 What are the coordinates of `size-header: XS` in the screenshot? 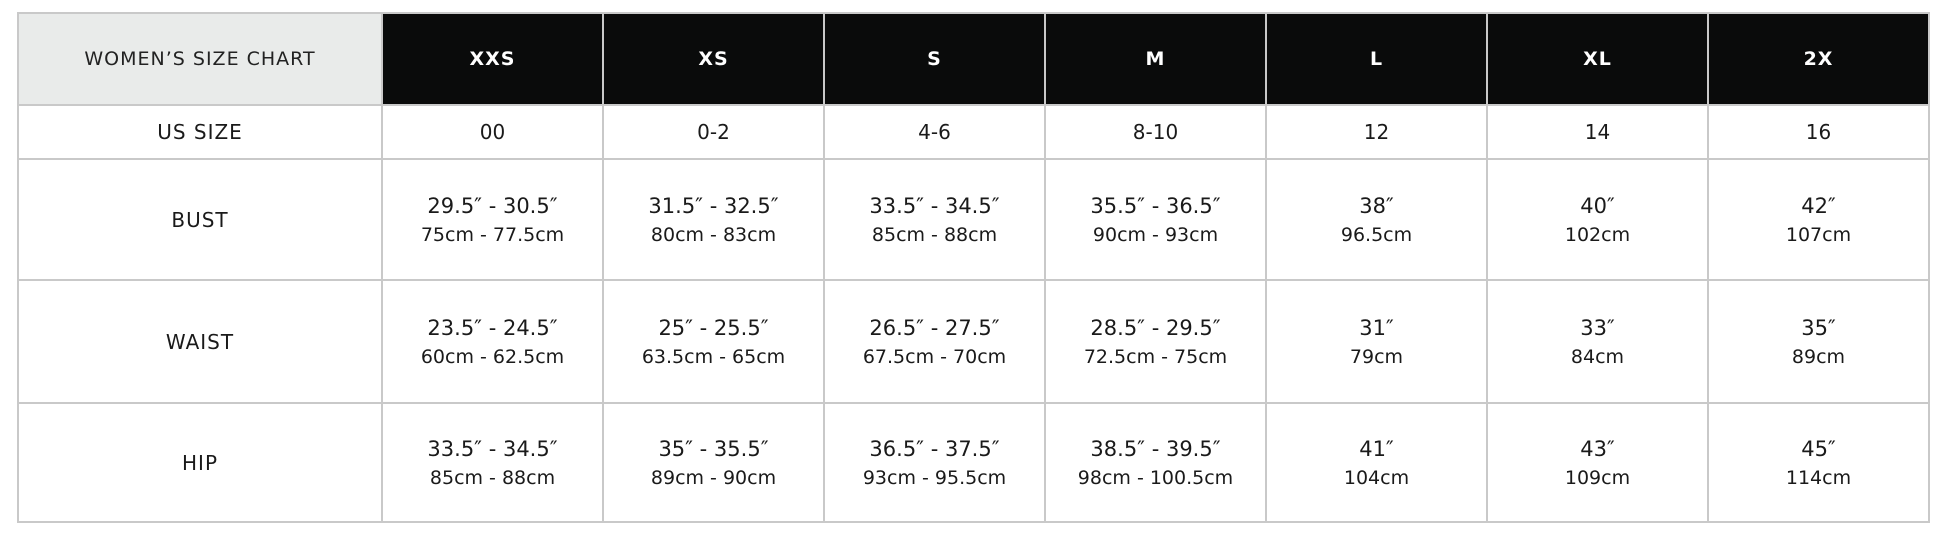 It's located at (713, 59).